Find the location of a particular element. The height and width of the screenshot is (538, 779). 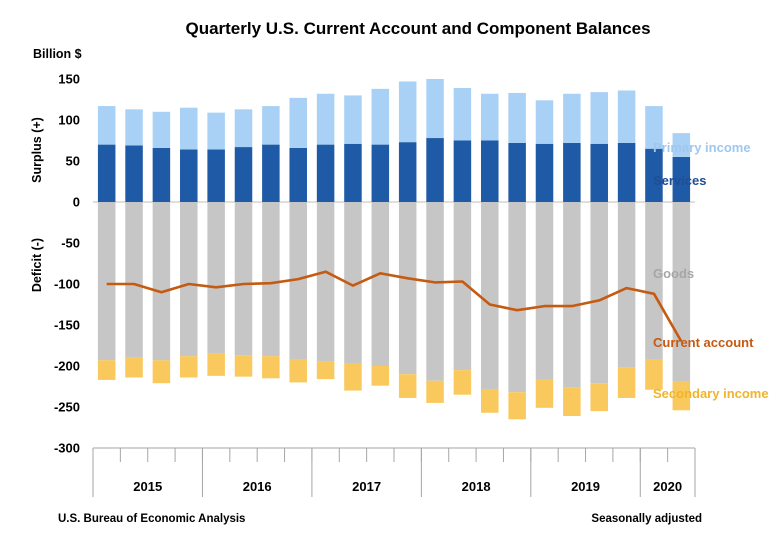

y-tick-label: 0 is located at coordinates (76, 202).